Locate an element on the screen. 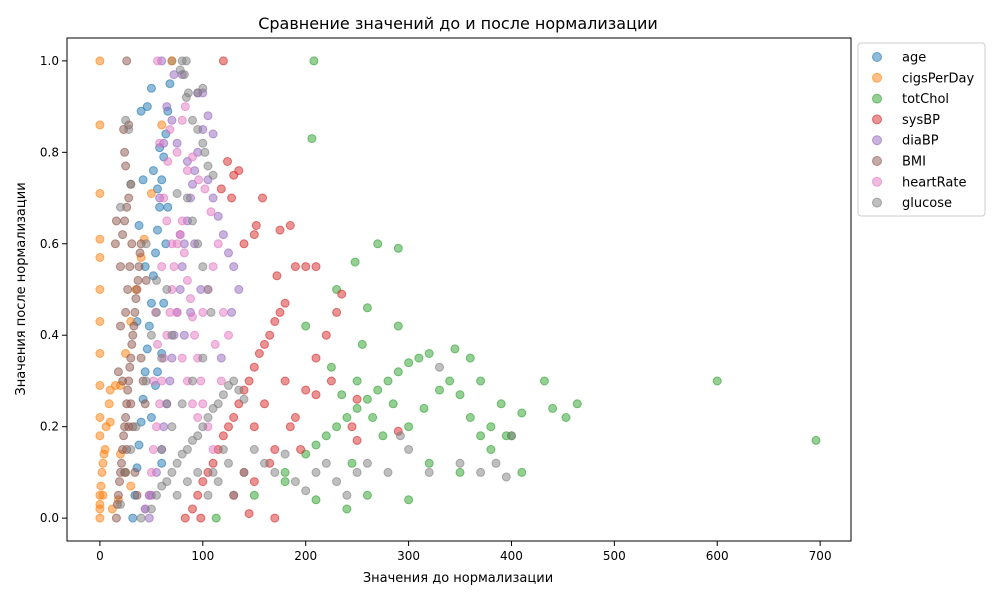 This screenshot has height=600, width=1000. legend-marker-BMI is located at coordinates (877, 161).